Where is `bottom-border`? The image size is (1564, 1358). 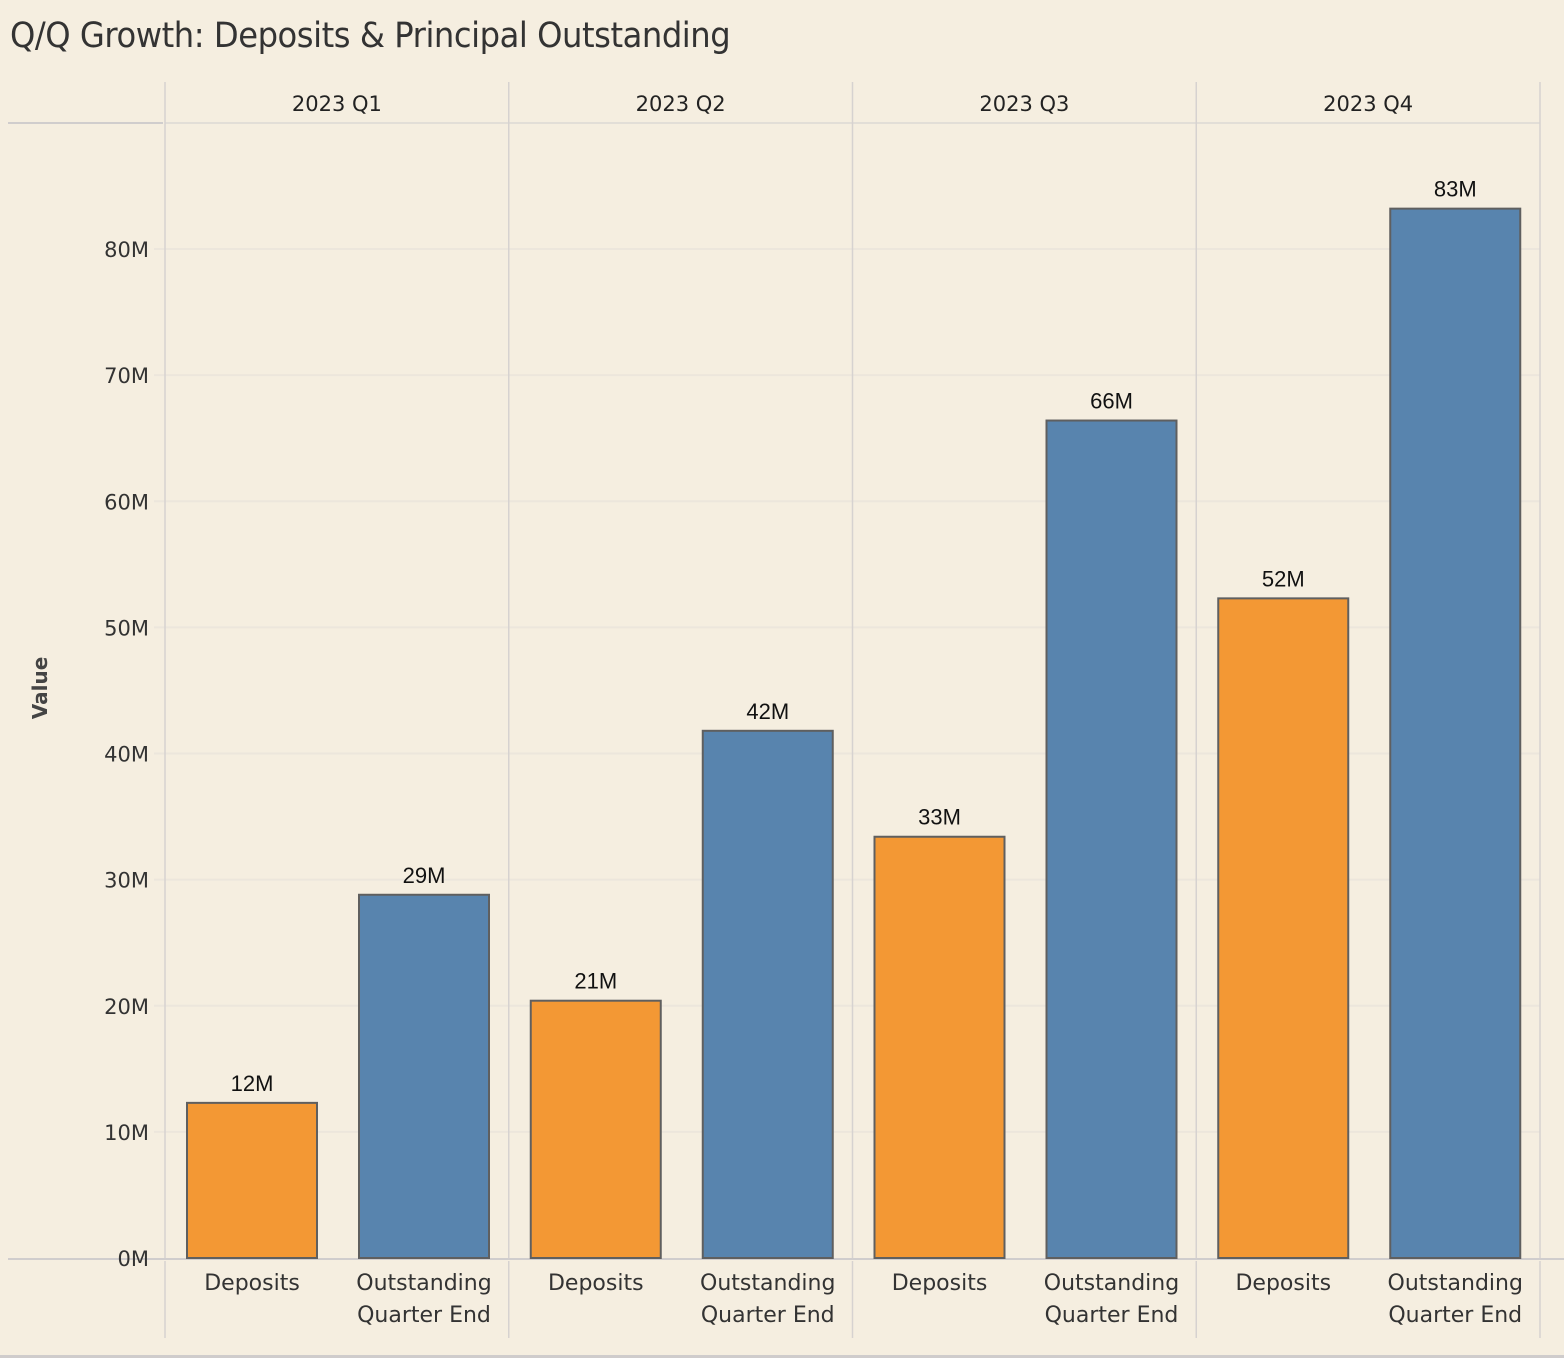
bottom-border is located at coordinates (782, 1356).